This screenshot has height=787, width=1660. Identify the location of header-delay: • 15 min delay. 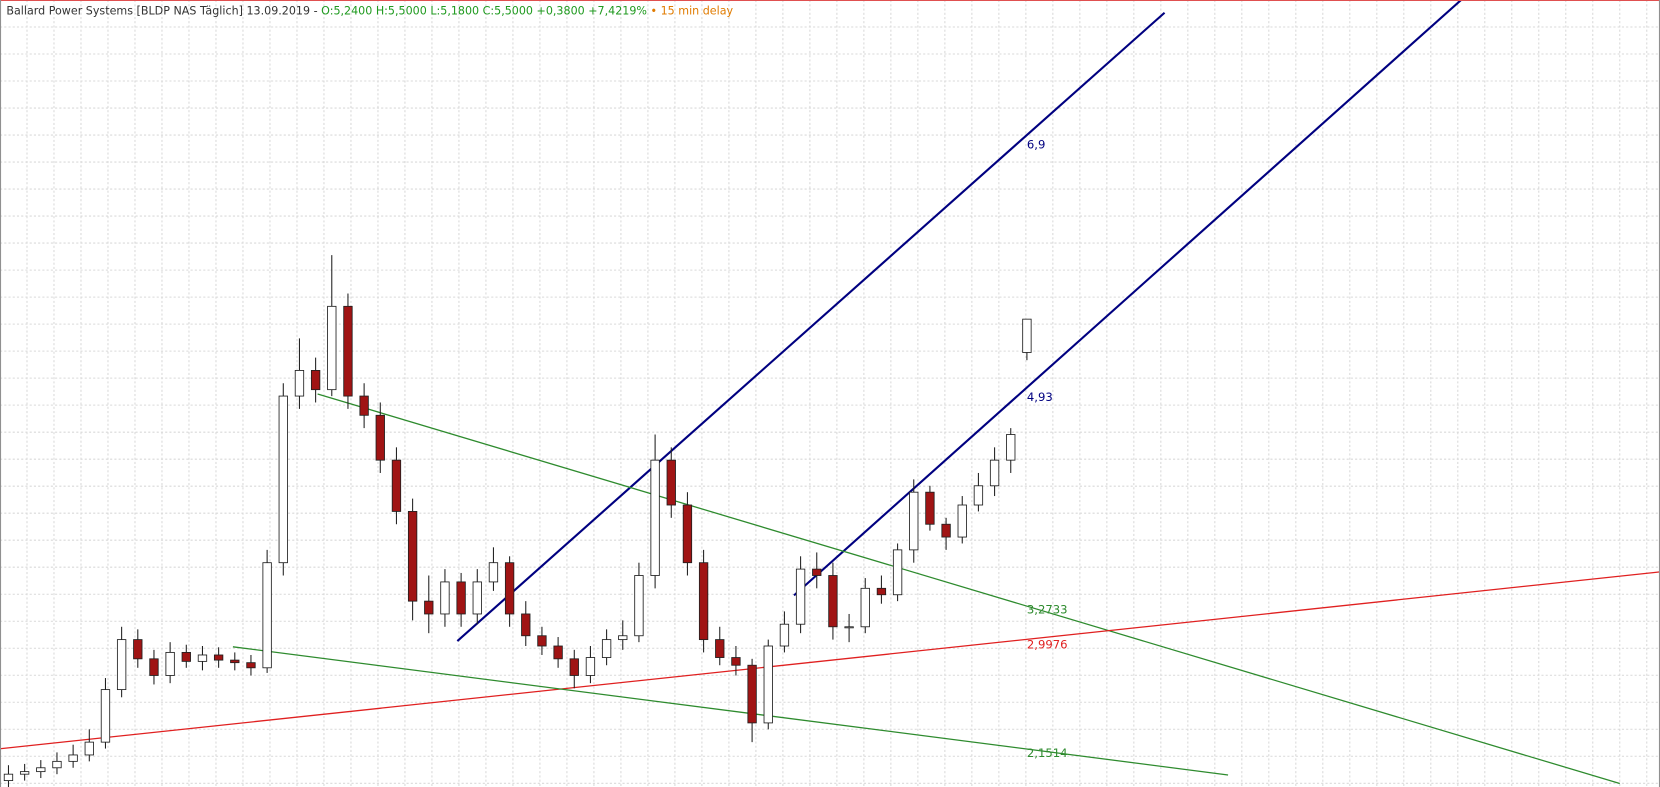
(692, 11).